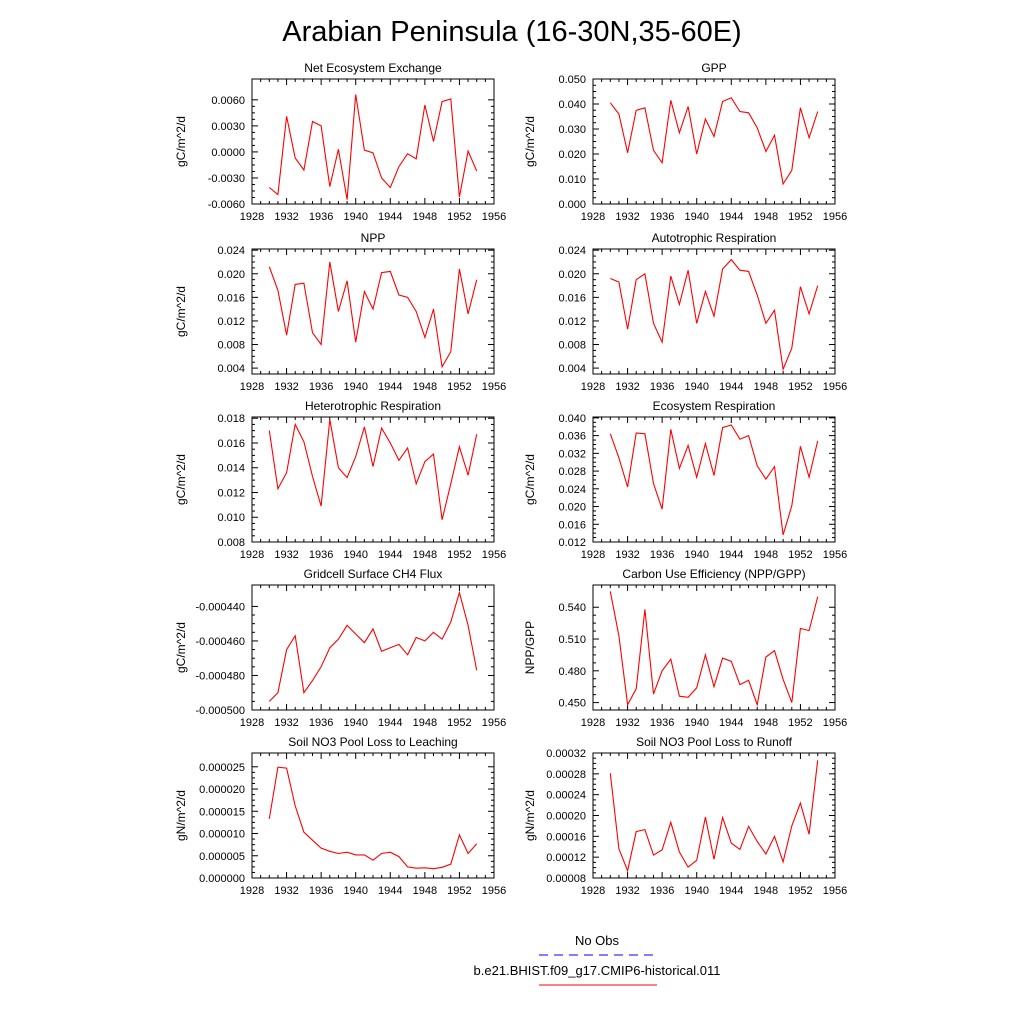 Image resolution: width=1024 pixels, height=1024 pixels. Describe the element at coordinates (226, 205) in the screenshot. I see `y-tick-label: -0.0060` at that location.